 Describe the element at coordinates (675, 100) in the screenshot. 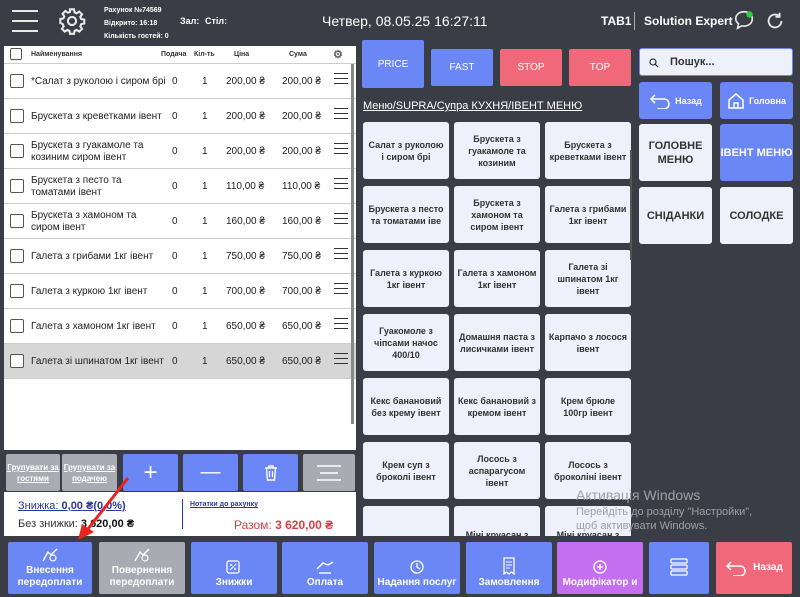

I see `back-nav-button: Назад` at that location.